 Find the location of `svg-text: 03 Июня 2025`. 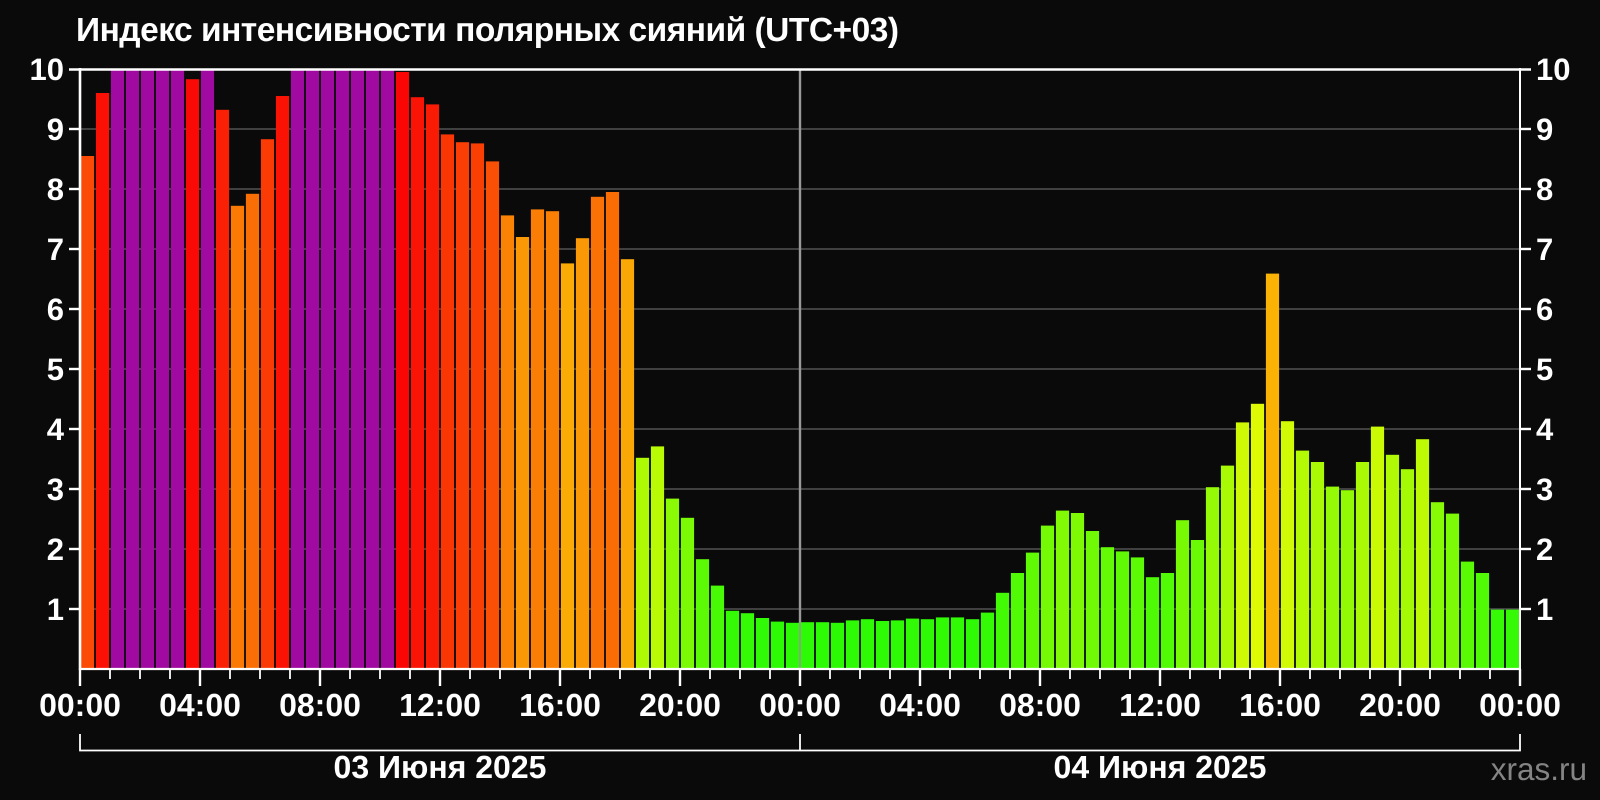

svg-text: 03 Июня 2025 is located at coordinates (440, 767).